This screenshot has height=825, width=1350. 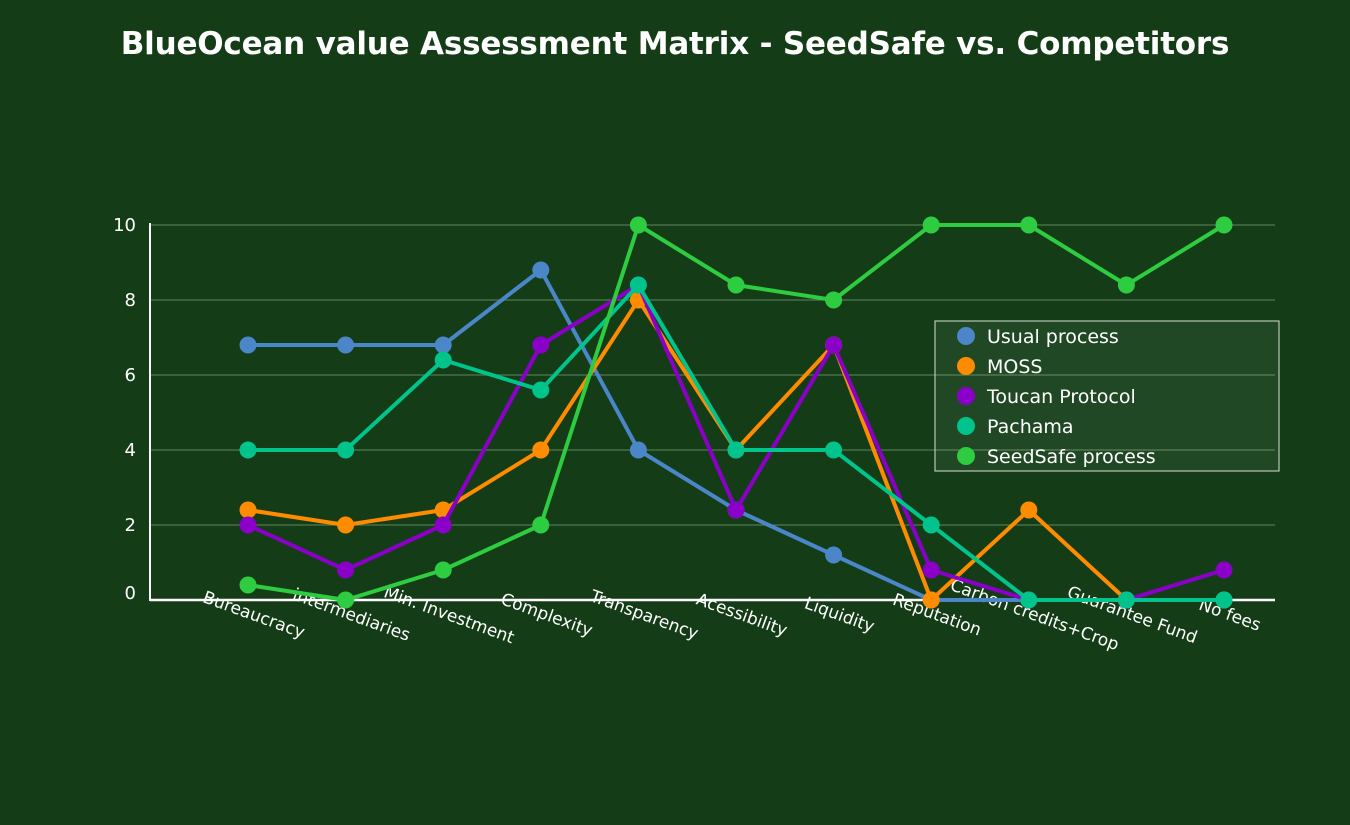 What do you see at coordinates (1071, 457) in the screenshot?
I see `legend-label: SeedSafe process` at bounding box center [1071, 457].